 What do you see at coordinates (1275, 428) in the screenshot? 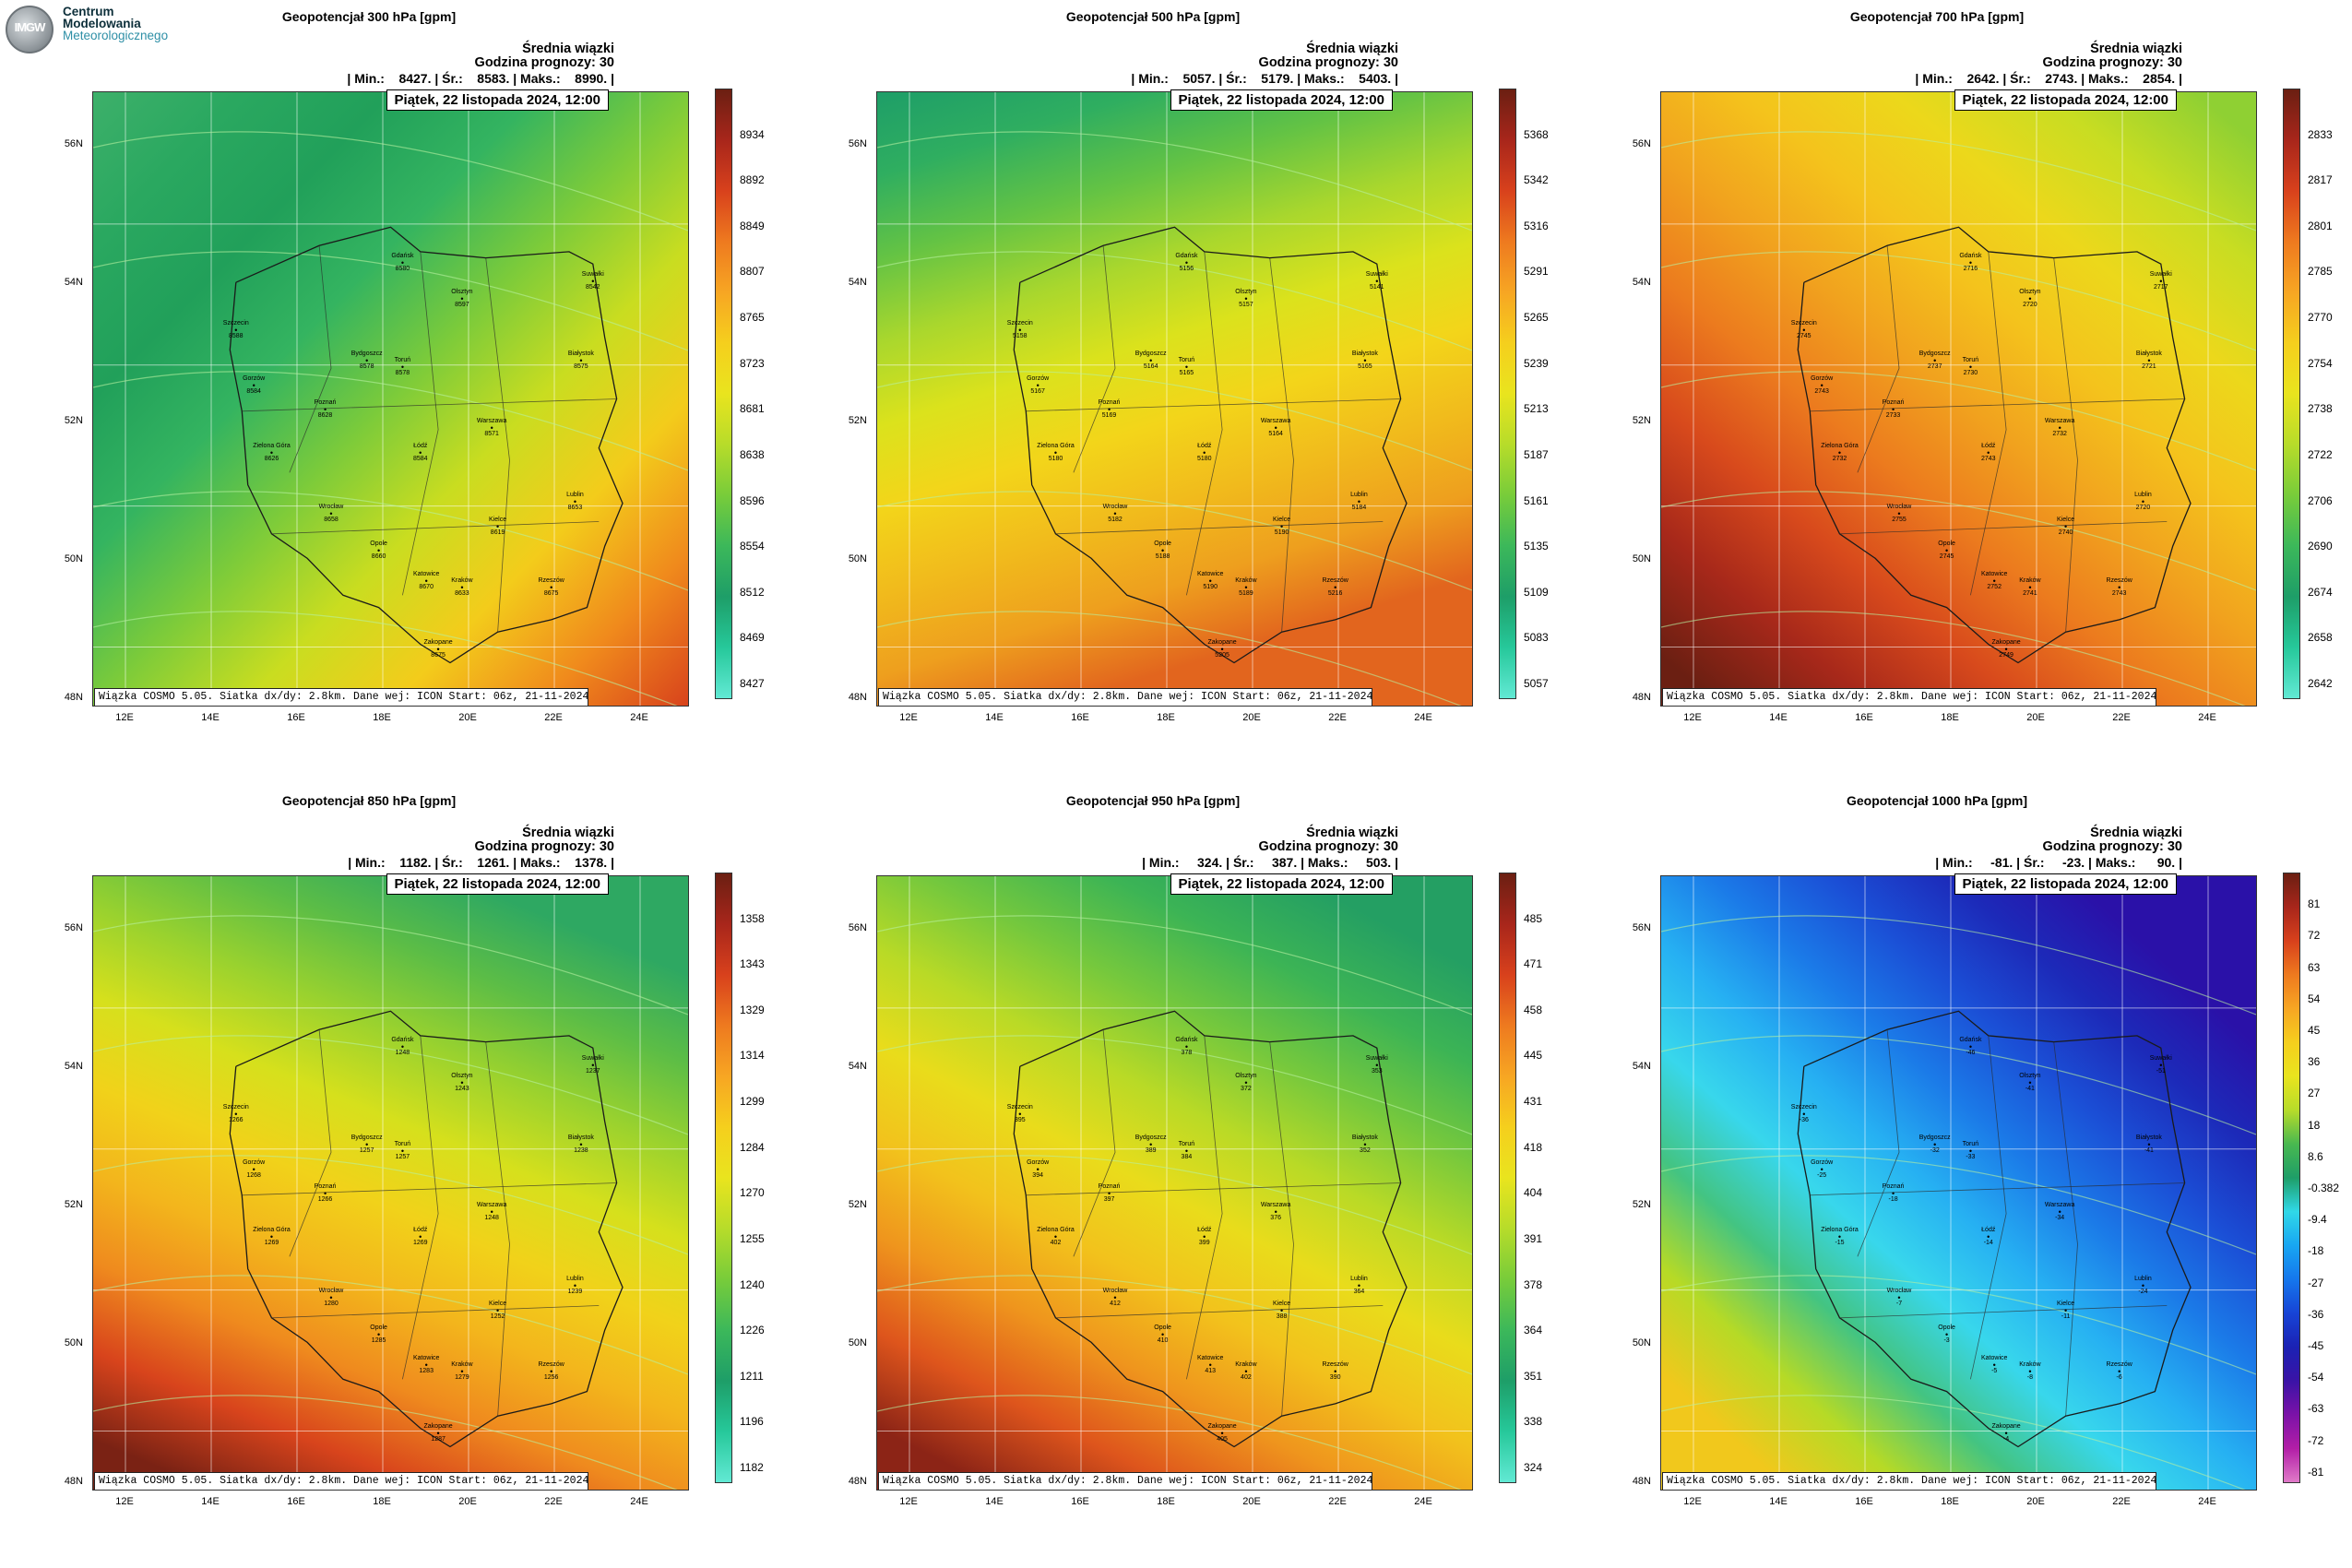
I see `city-marker: Warszawa • 5164` at bounding box center [1275, 428].